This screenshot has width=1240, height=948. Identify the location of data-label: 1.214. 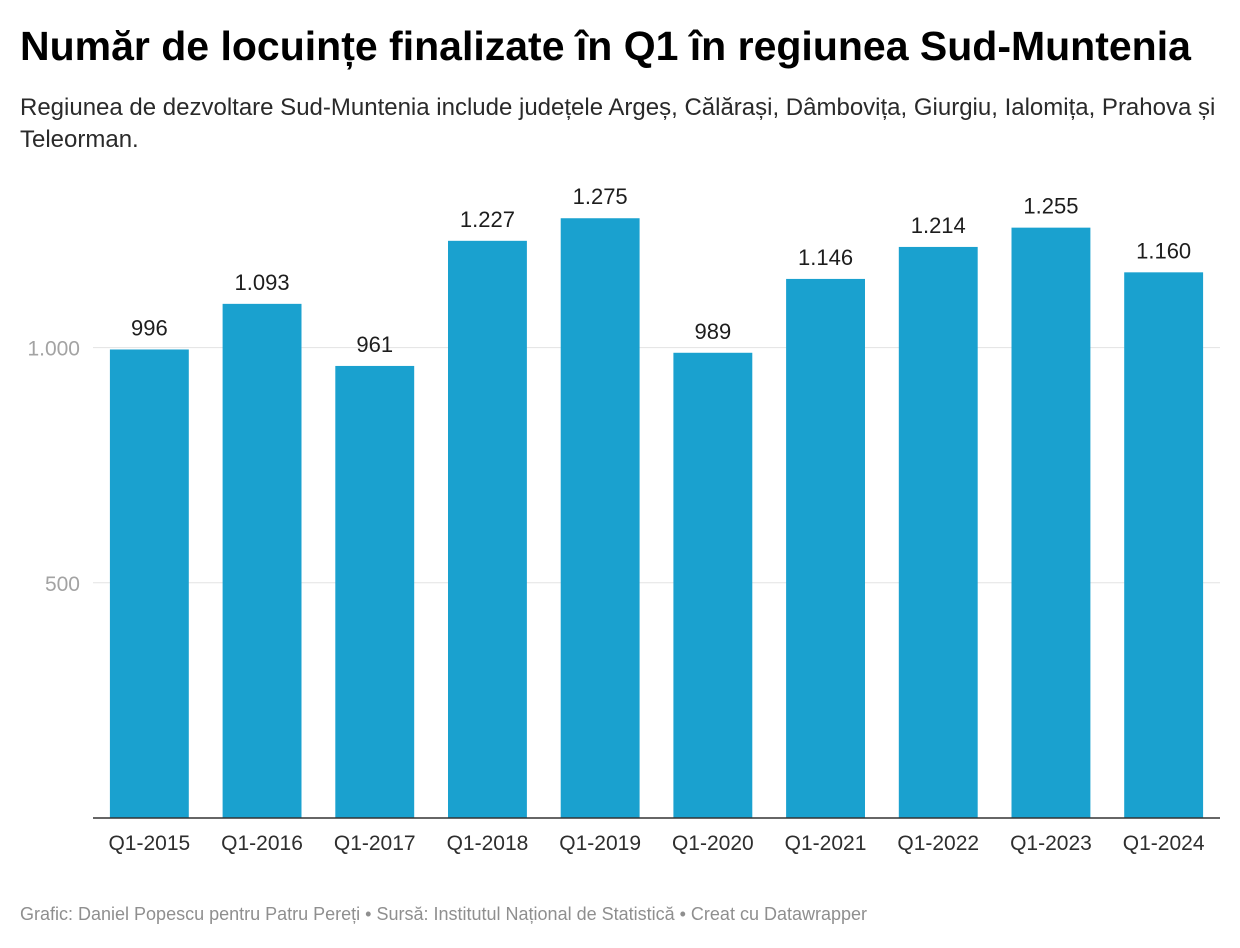
(938, 225).